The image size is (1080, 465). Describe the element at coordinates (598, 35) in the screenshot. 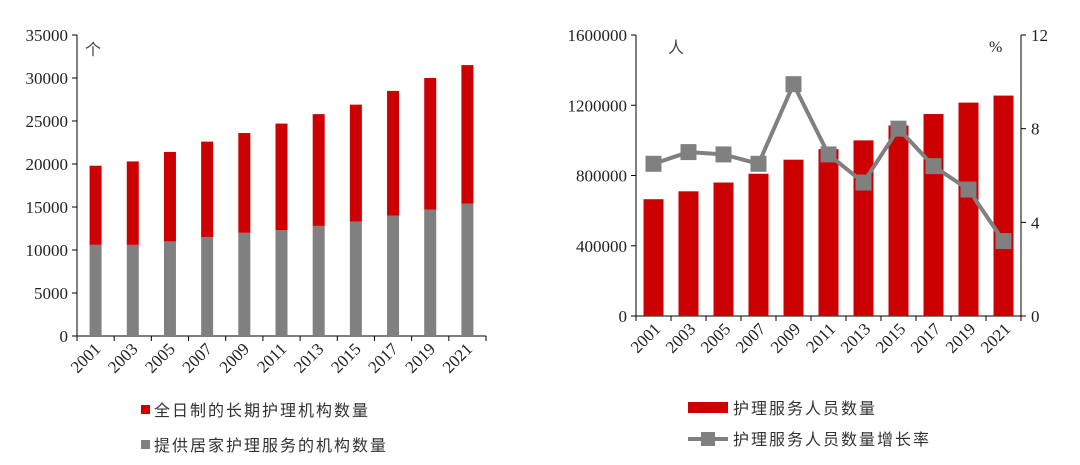

I see `y-left-tick-label: 1600000` at that location.